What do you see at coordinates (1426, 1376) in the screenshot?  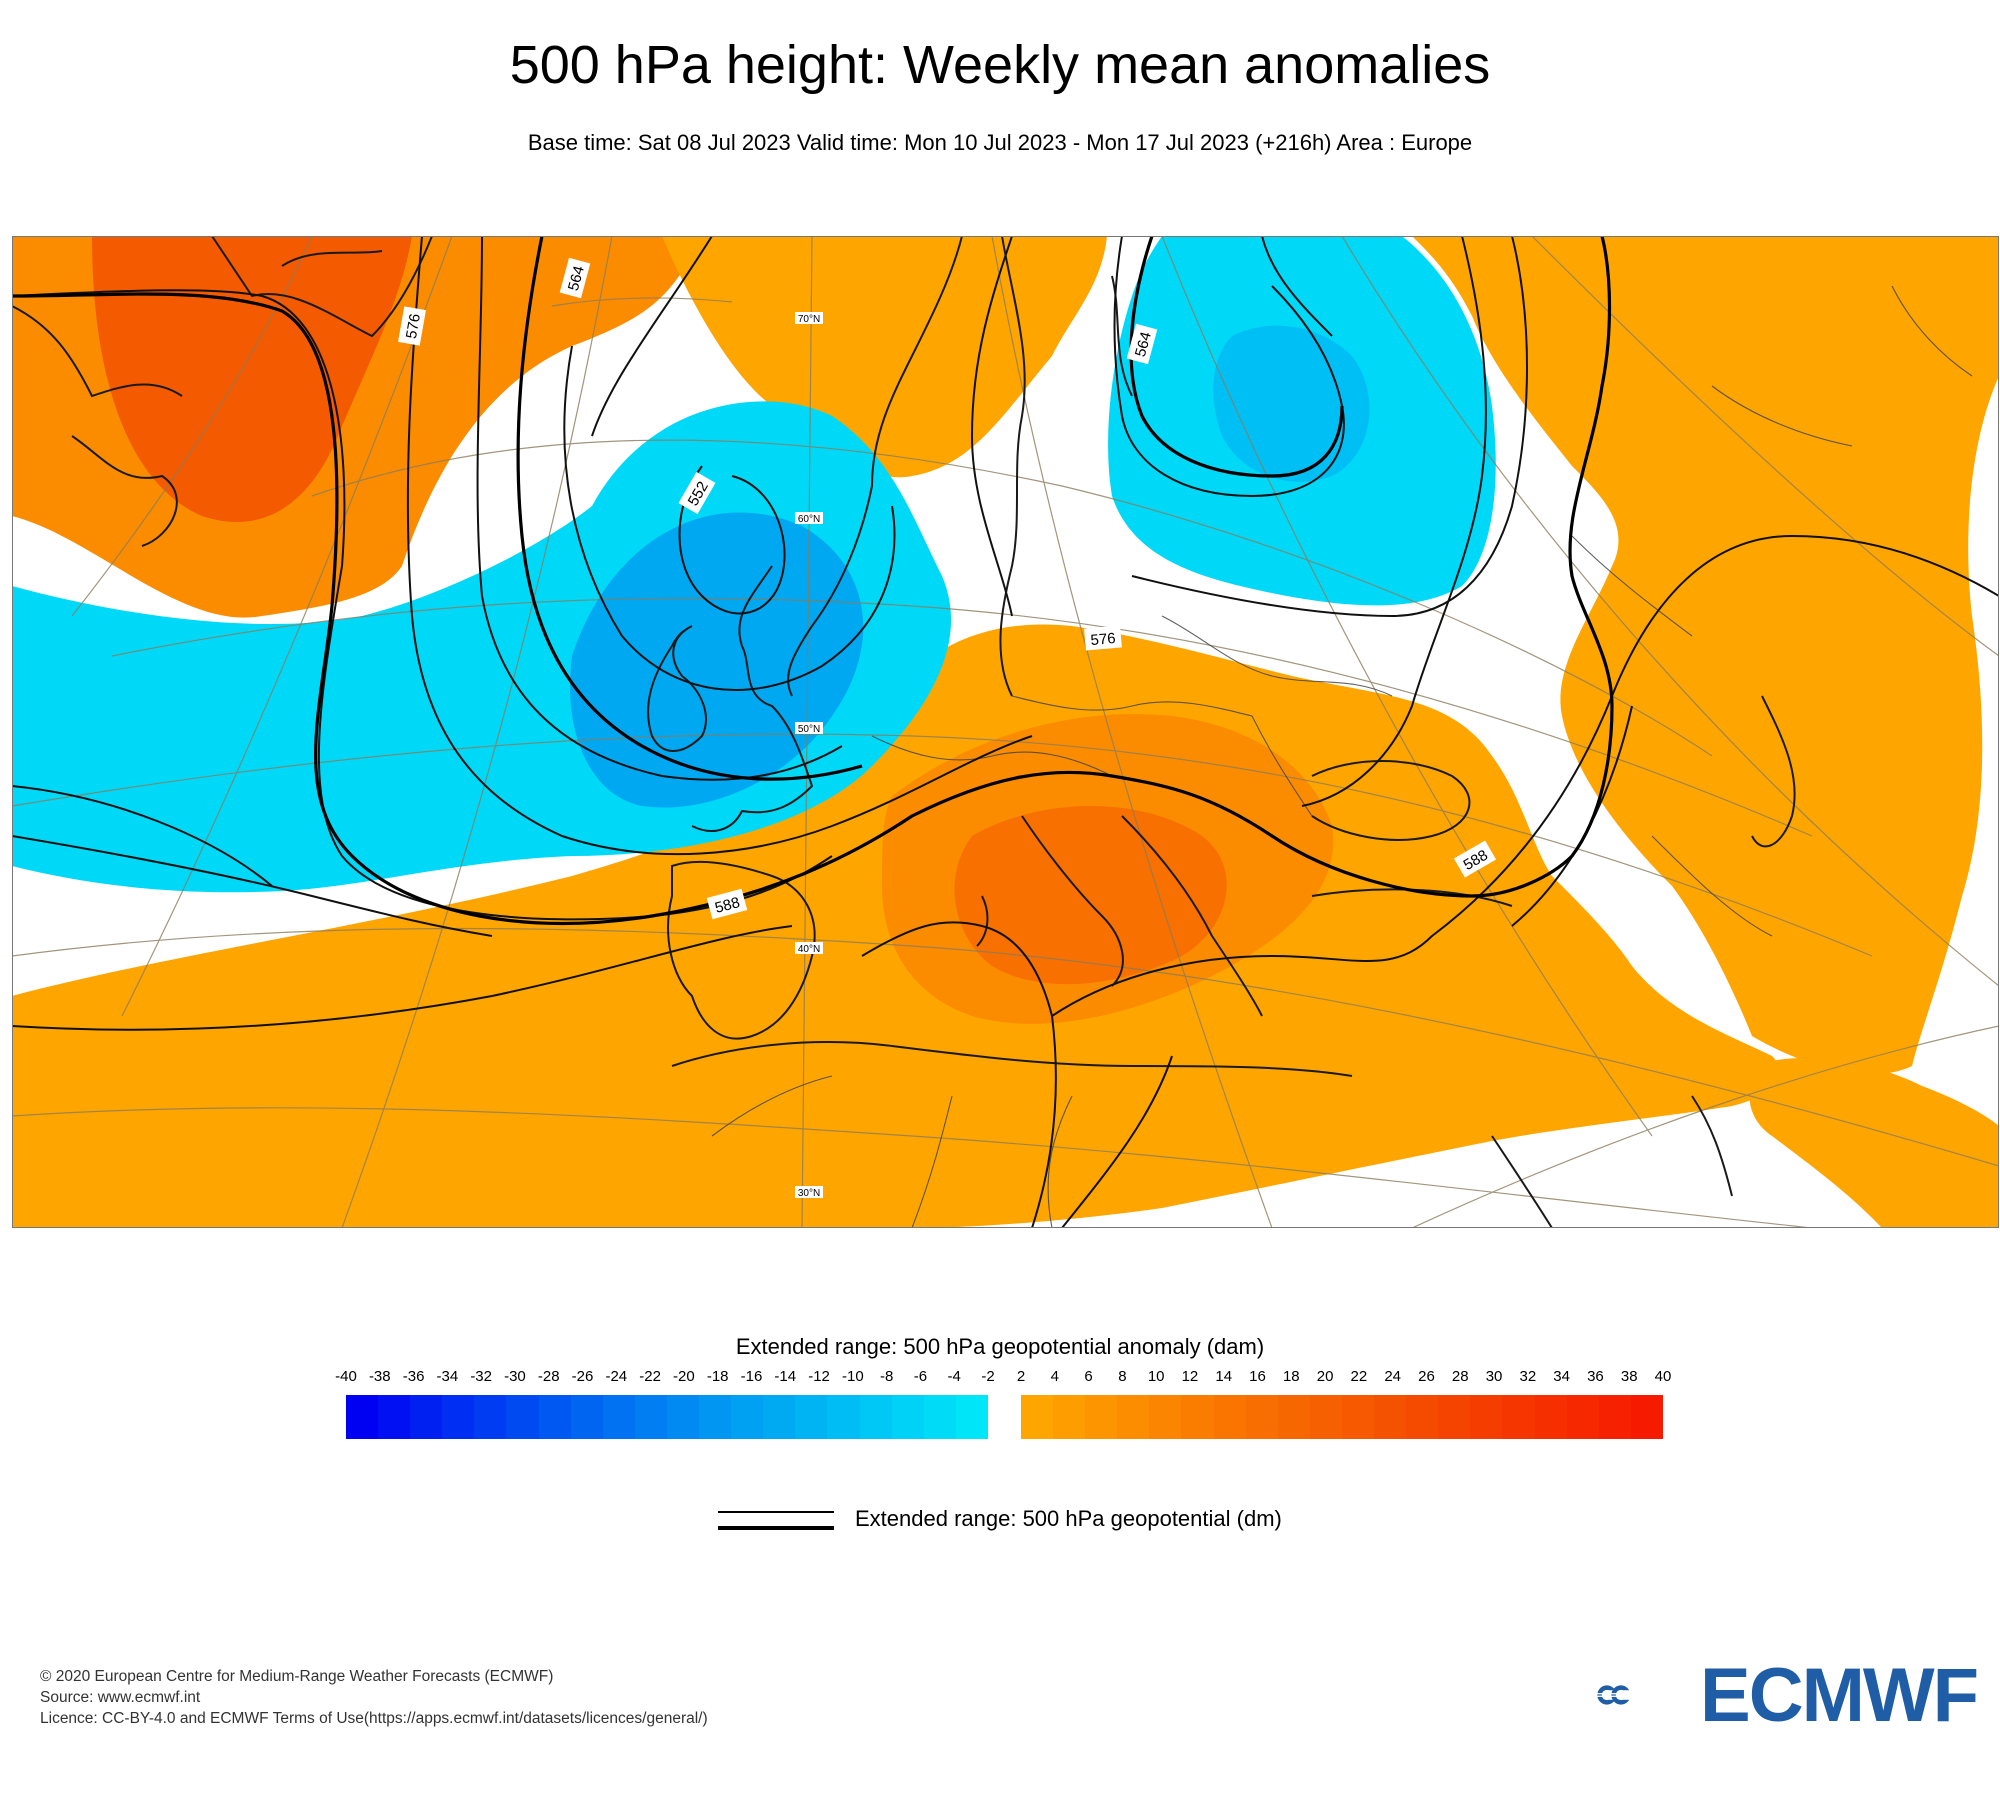 I see `colorbar-tick-label: 26` at bounding box center [1426, 1376].